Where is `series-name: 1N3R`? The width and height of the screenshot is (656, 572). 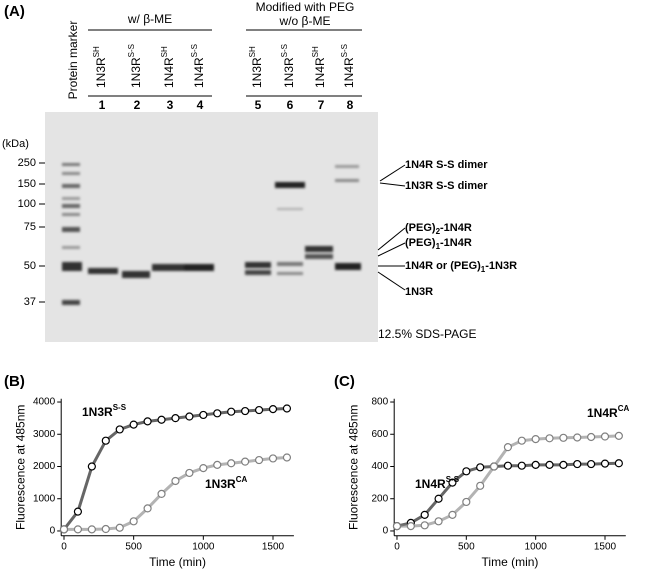
series-name: 1N3R is located at coordinates (97, 412).